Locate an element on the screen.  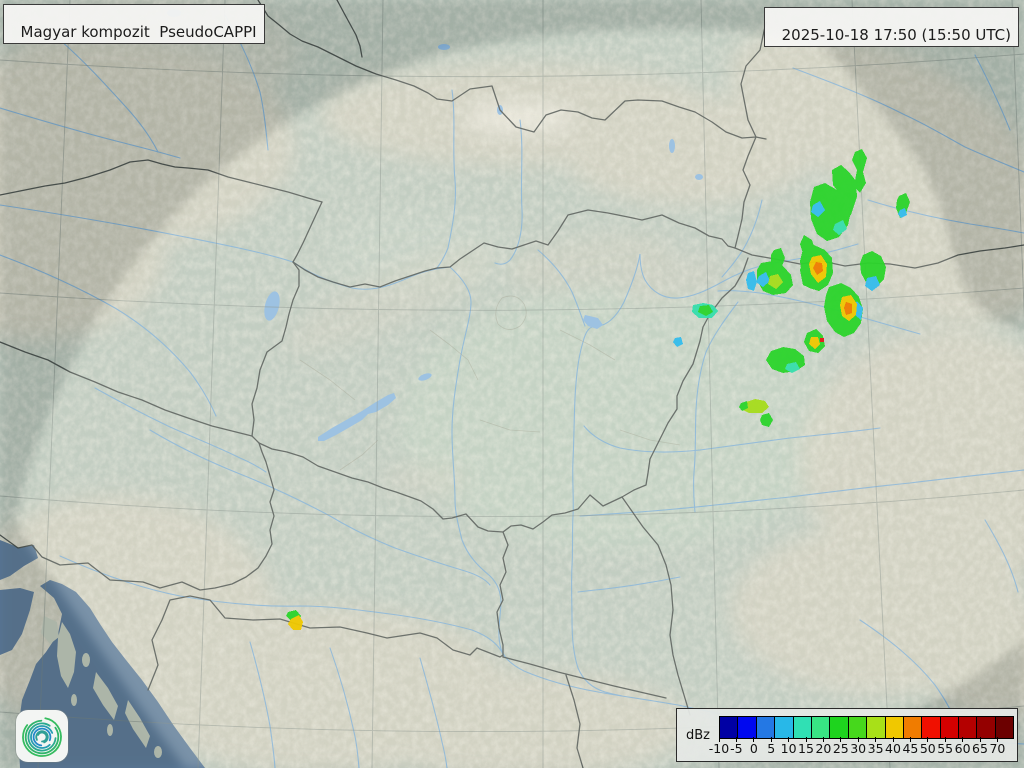
met-service-logo is located at coordinates (42, 736).